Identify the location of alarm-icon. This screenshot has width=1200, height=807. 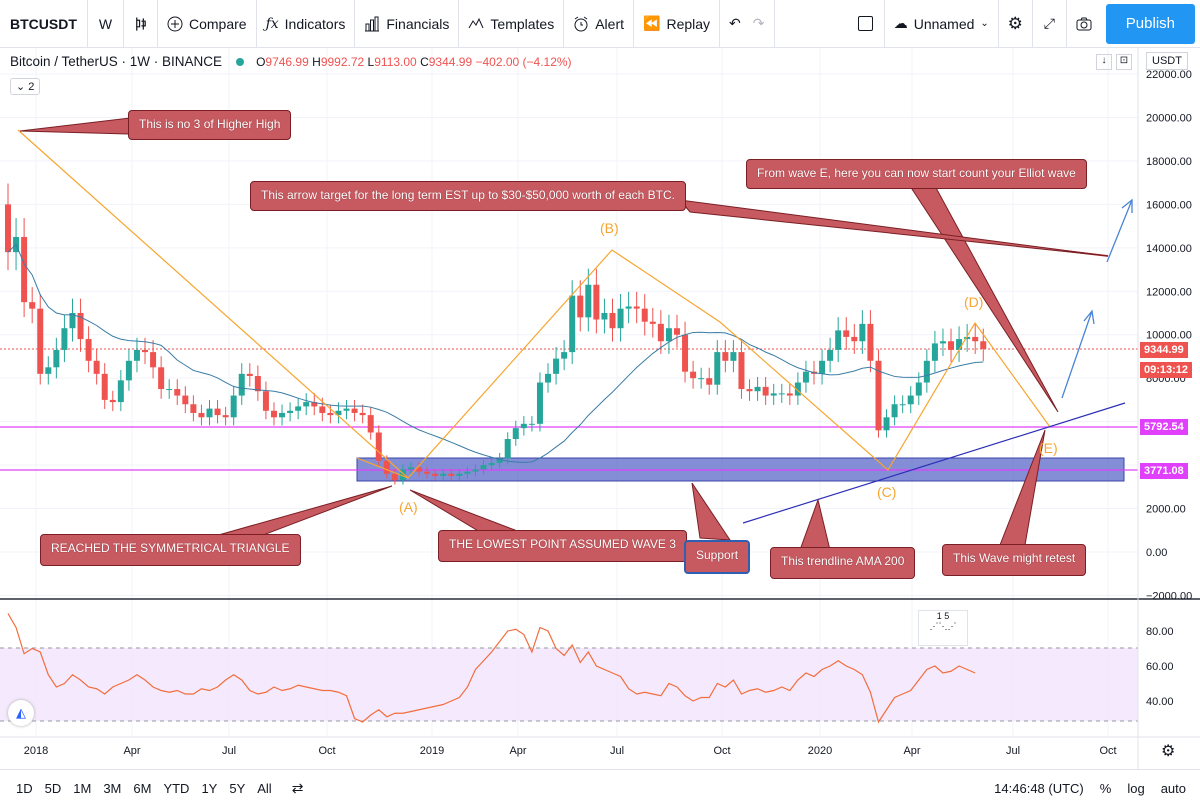
(581, 23).